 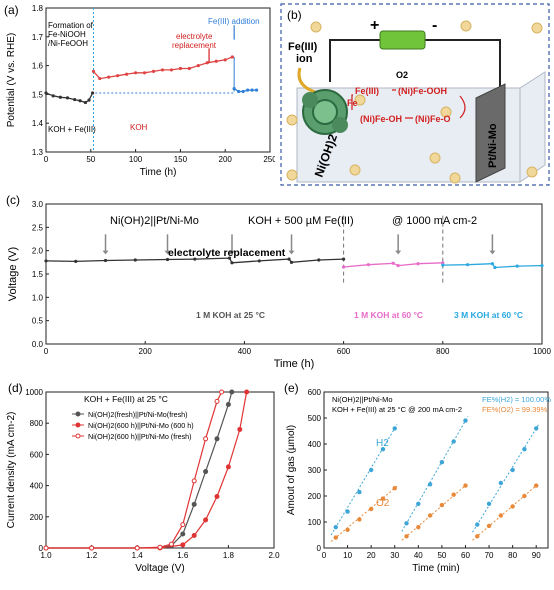 I want to click on c-series-2-line, so click(x=492, y=266).